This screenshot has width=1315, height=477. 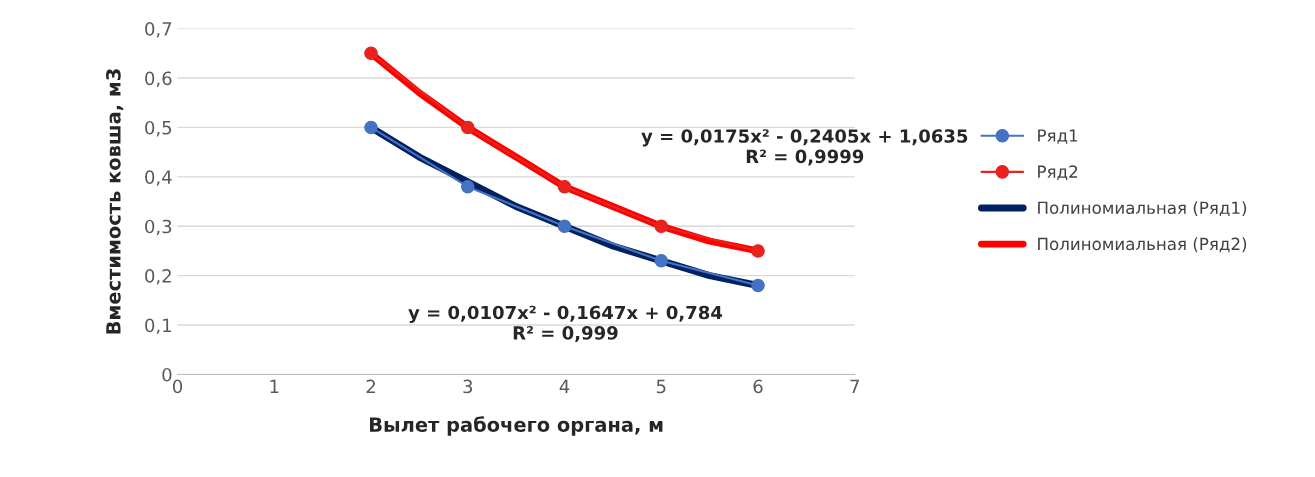 I want to click on y-tick-label: 0,2, so click(x=158, y=277).